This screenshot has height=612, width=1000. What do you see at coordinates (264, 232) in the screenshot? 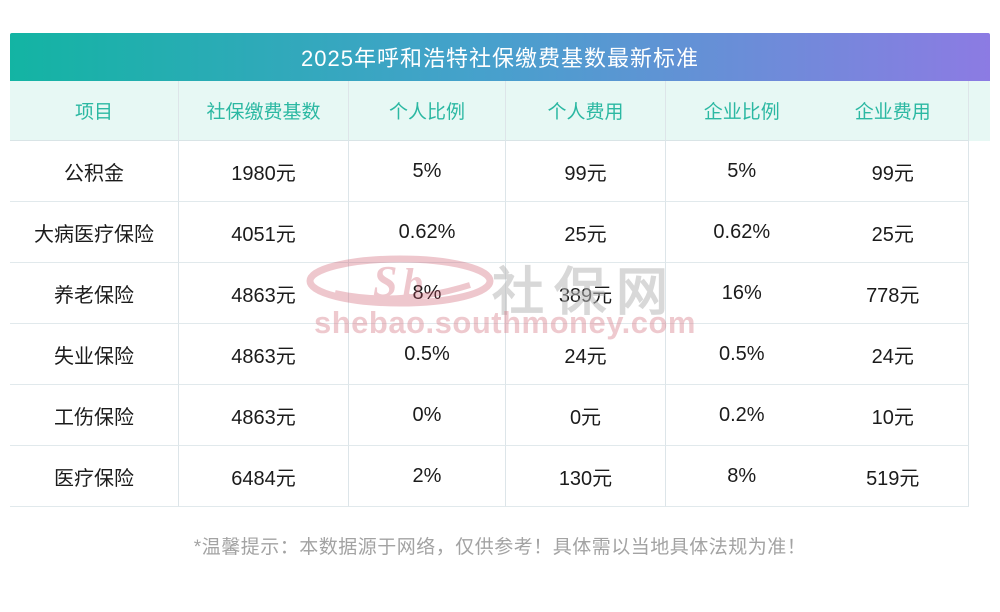
I see `cell-base: 4051元` at bounding box center [264, 232].